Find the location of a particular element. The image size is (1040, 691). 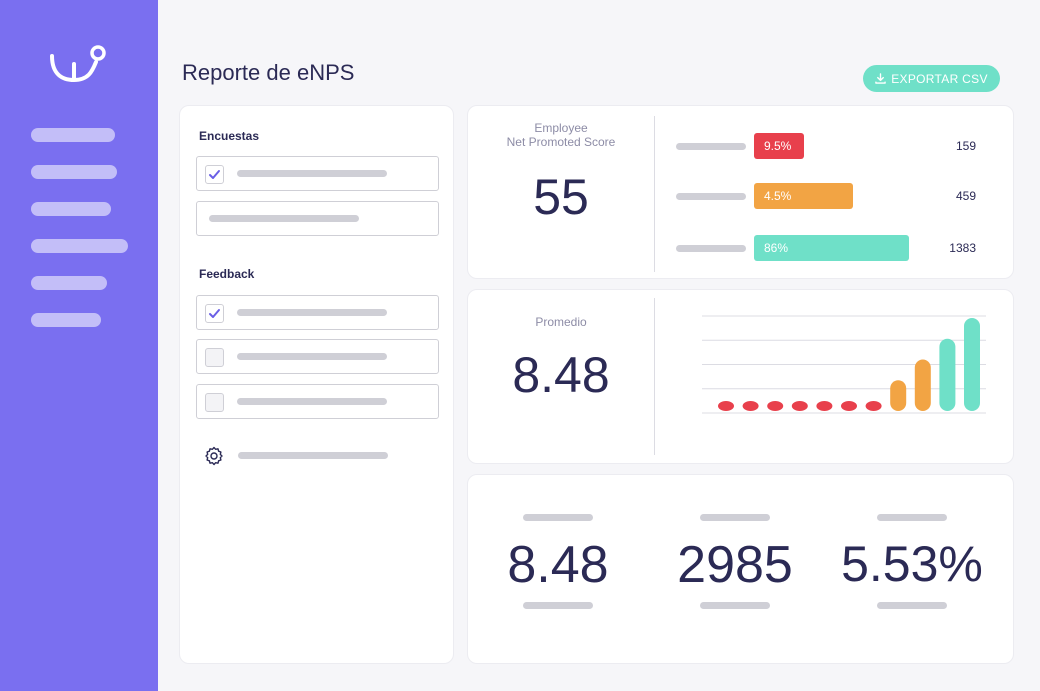

stat-block: 5.53% is located at coordinates (912, 570).